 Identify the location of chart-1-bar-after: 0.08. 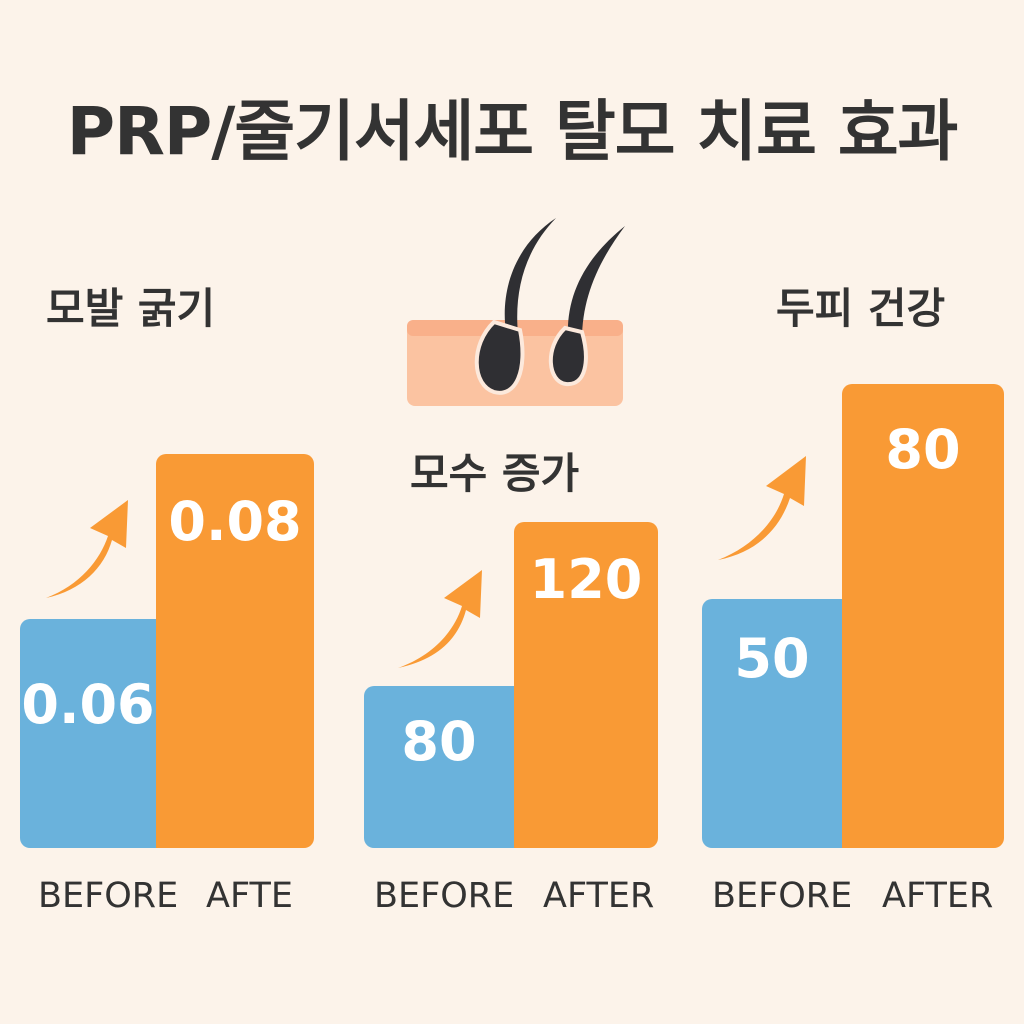
(235, 651).